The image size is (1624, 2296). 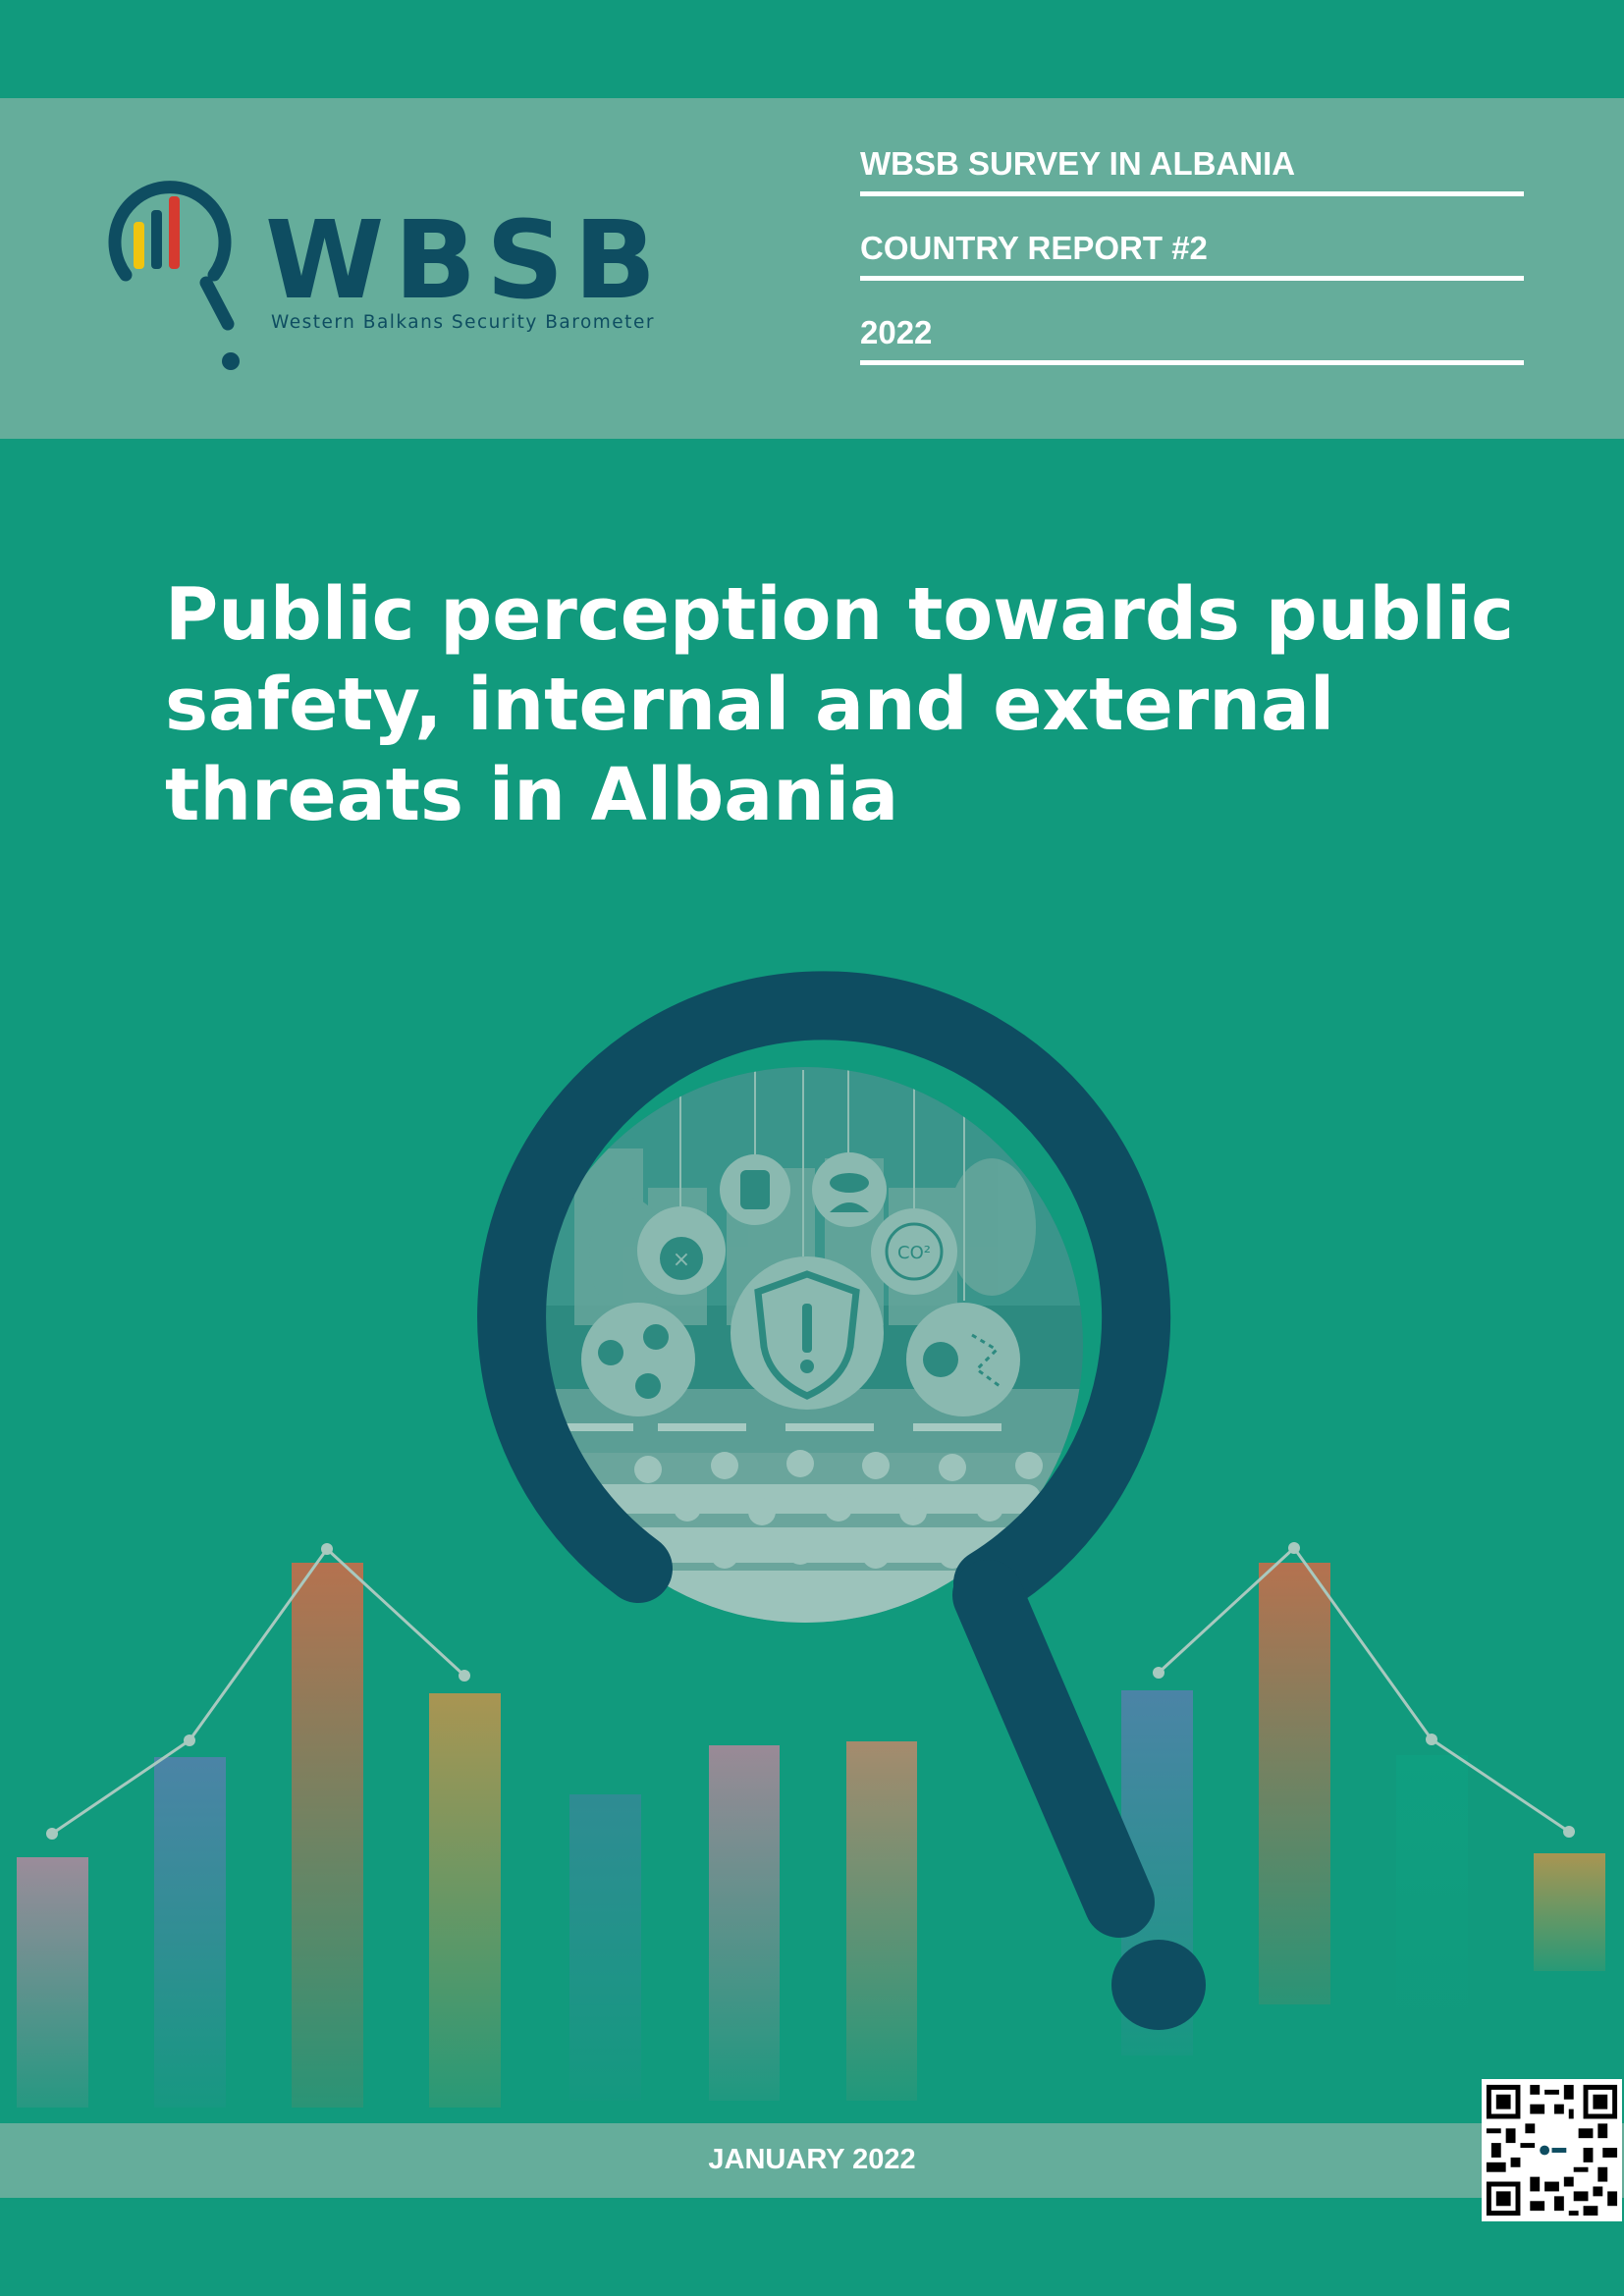 I want to click on qr-code, so click(x=1552, y=2150).